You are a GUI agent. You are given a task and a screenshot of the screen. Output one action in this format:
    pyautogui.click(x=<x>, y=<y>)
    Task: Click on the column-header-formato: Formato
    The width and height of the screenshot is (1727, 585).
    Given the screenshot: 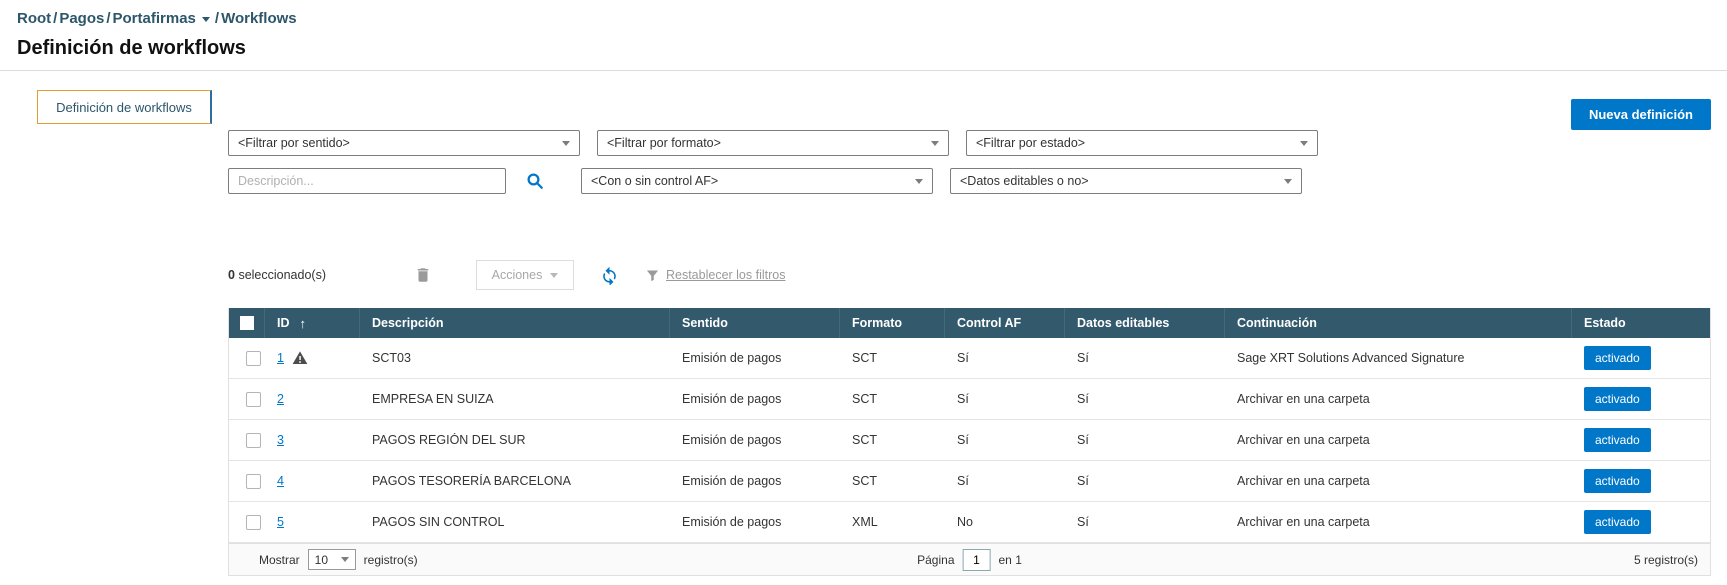 What is the action you would take?
    pyautogui.click(x=892, y=323)
    